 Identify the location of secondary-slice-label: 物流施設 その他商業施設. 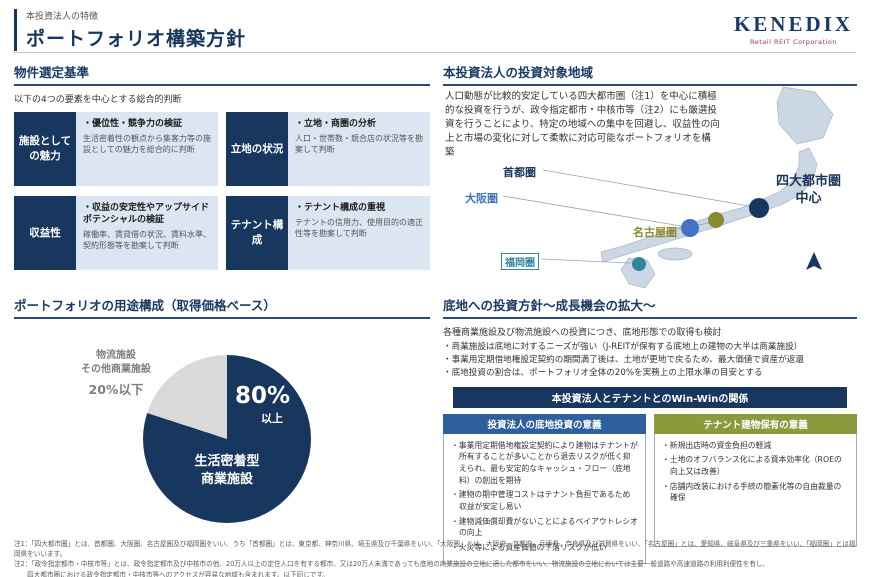
(116, 362).